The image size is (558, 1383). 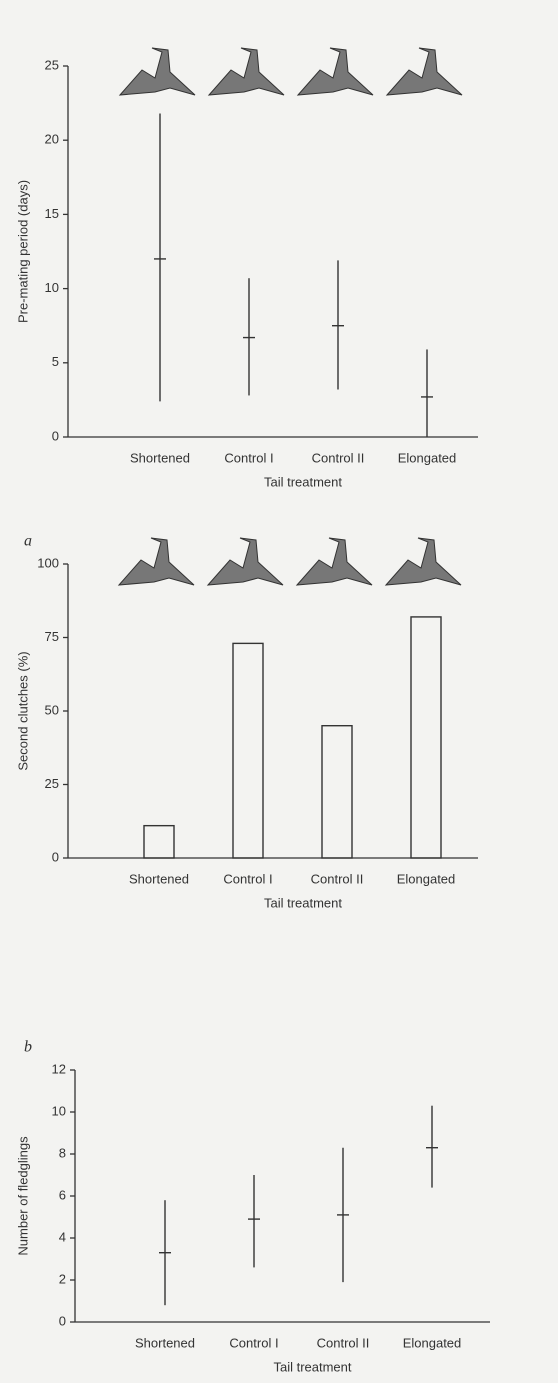 I want to click on y-tick-label: 6, so click(x=62, y=1194).